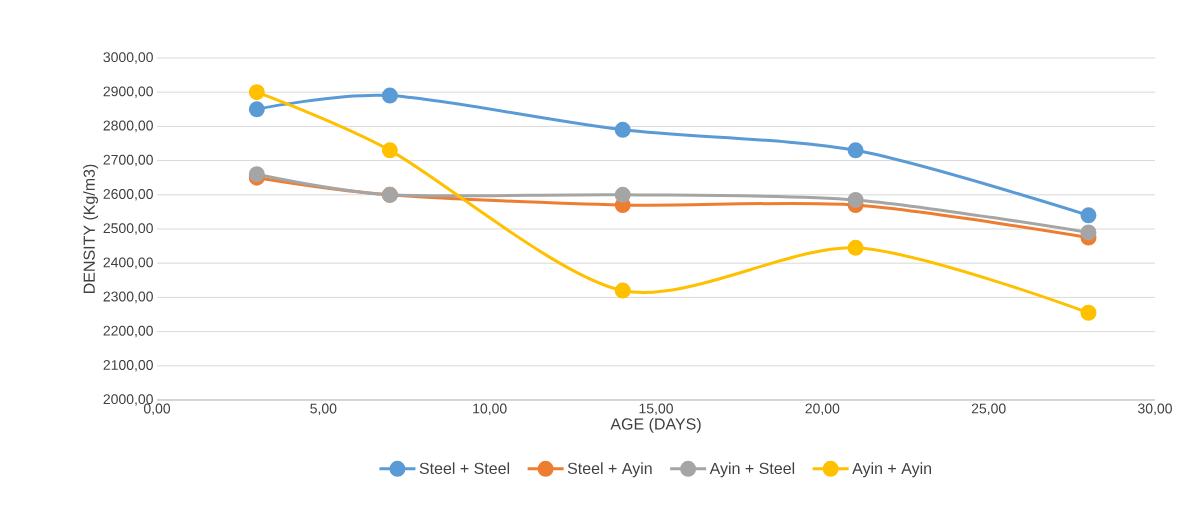 The height and width of the screenshot is (526, 1203). Describe the element at coordinates (128, 195) in the screenshot. I see `y-tick-label: 2600,00` at that location.